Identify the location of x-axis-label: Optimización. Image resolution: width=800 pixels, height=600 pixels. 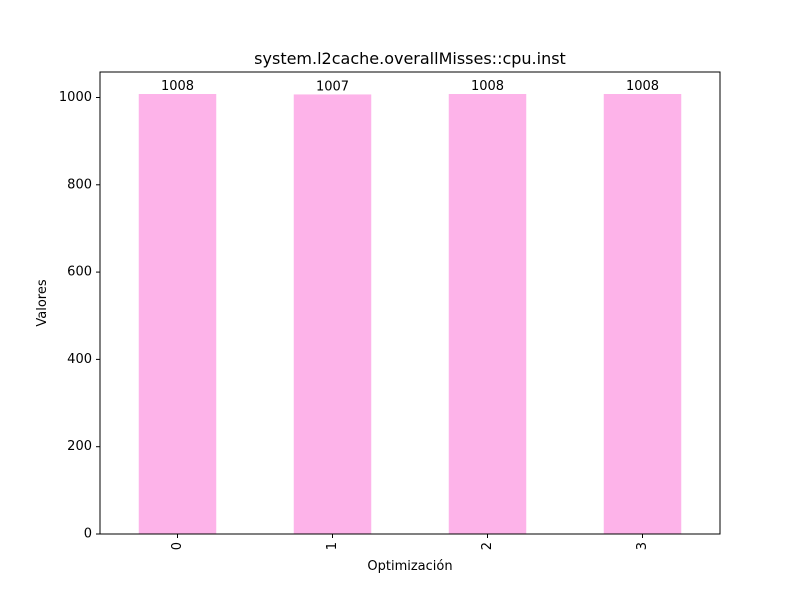
(409, 566).